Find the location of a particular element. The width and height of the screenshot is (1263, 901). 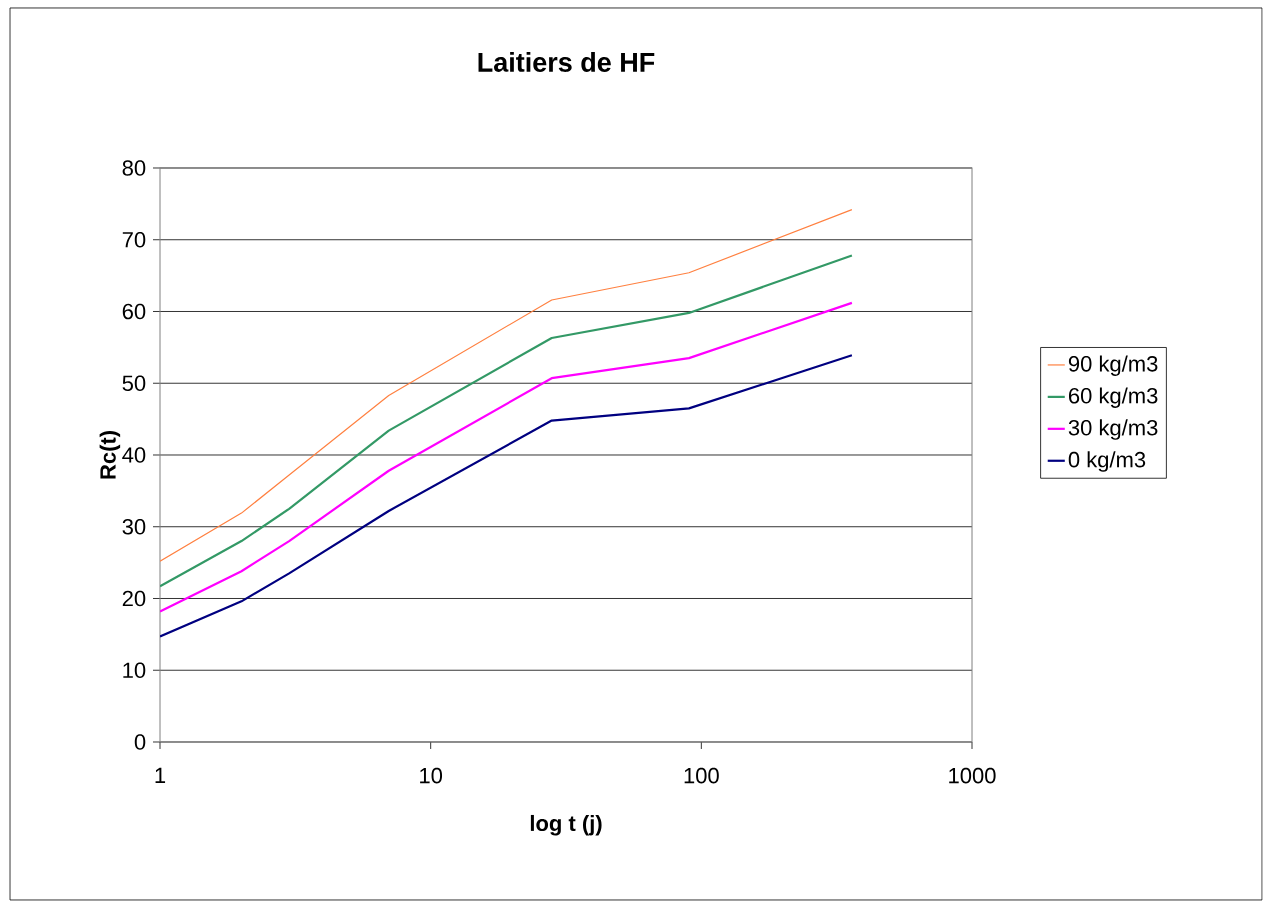

x-axis-title: log t (j) is located at coordinates (566, 825).